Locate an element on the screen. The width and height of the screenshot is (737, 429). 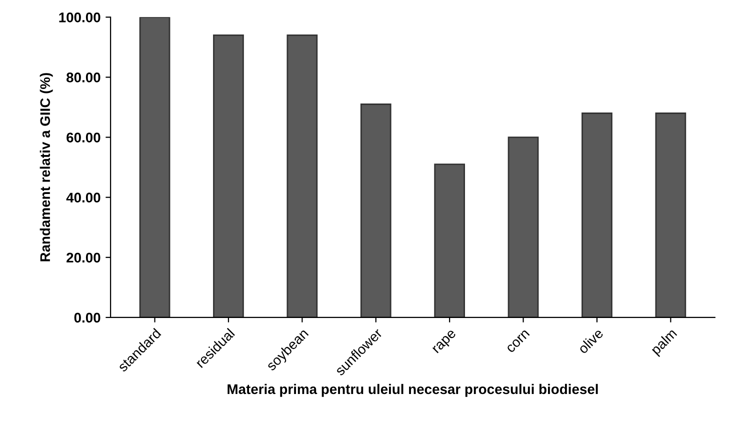
y-tick-label: 60.00 is located at coordinates (83, 137).